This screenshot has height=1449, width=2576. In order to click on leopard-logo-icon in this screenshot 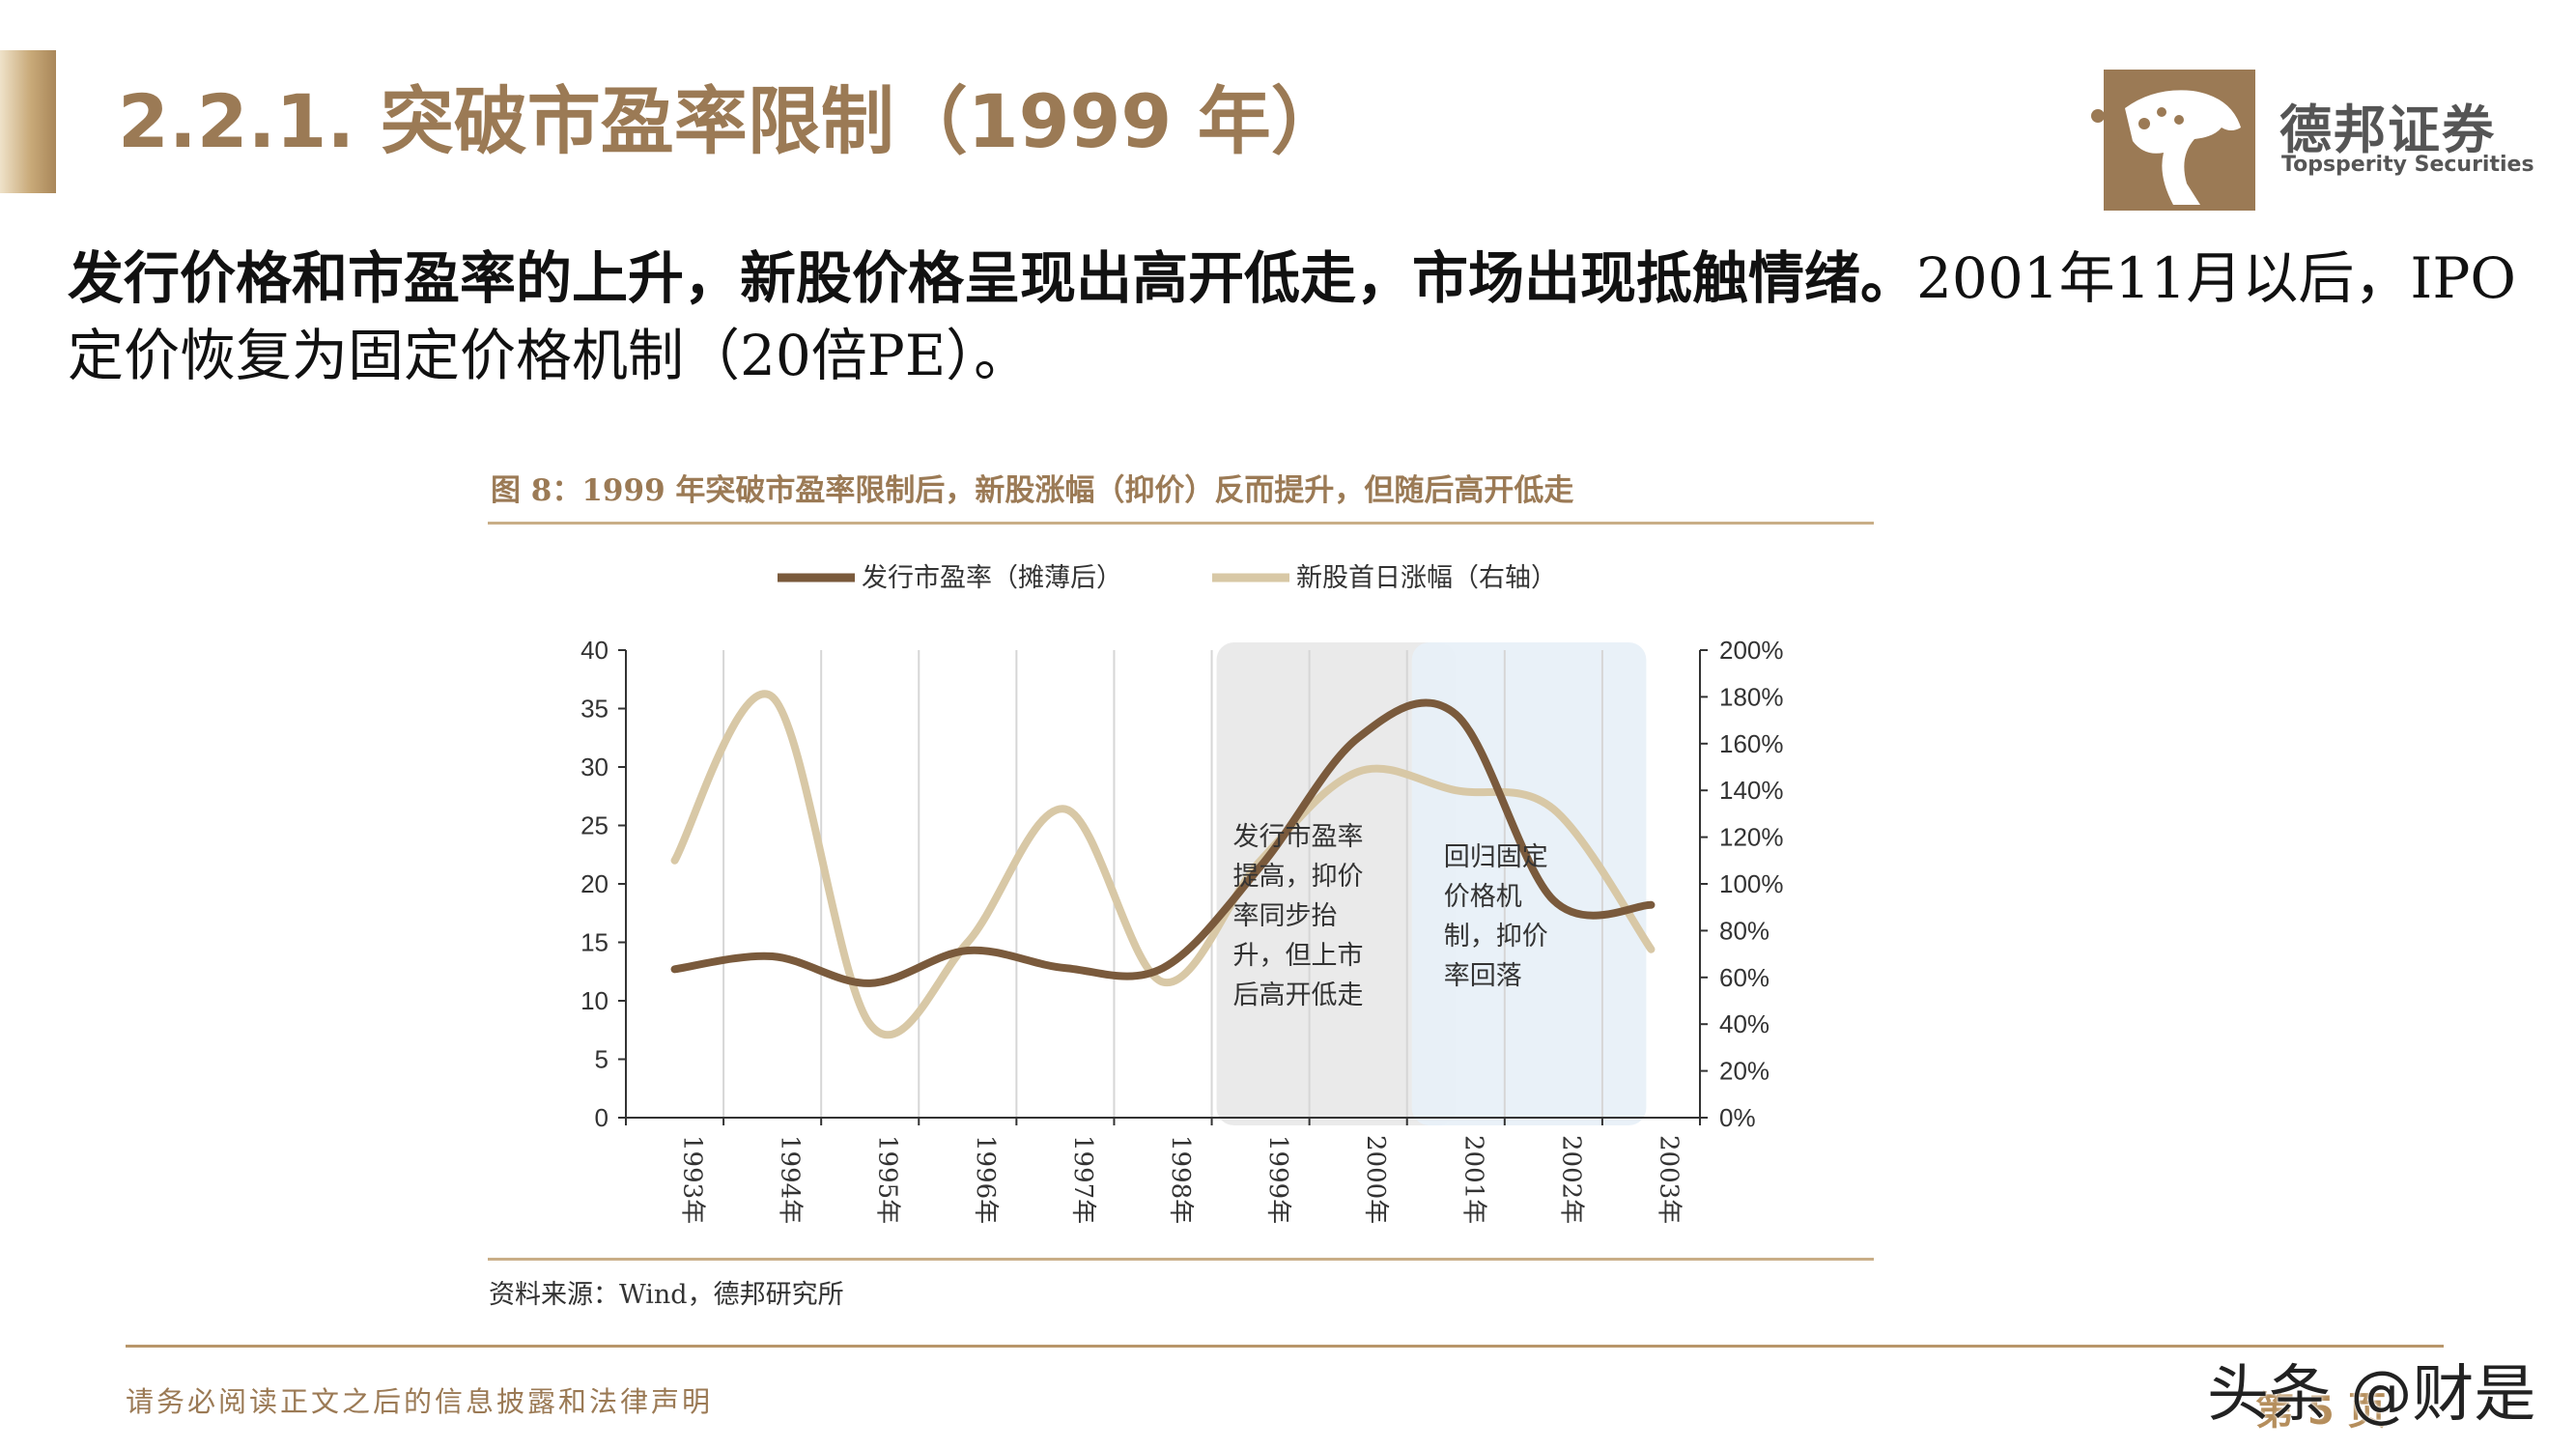, I will do `click(2173, 140)`.